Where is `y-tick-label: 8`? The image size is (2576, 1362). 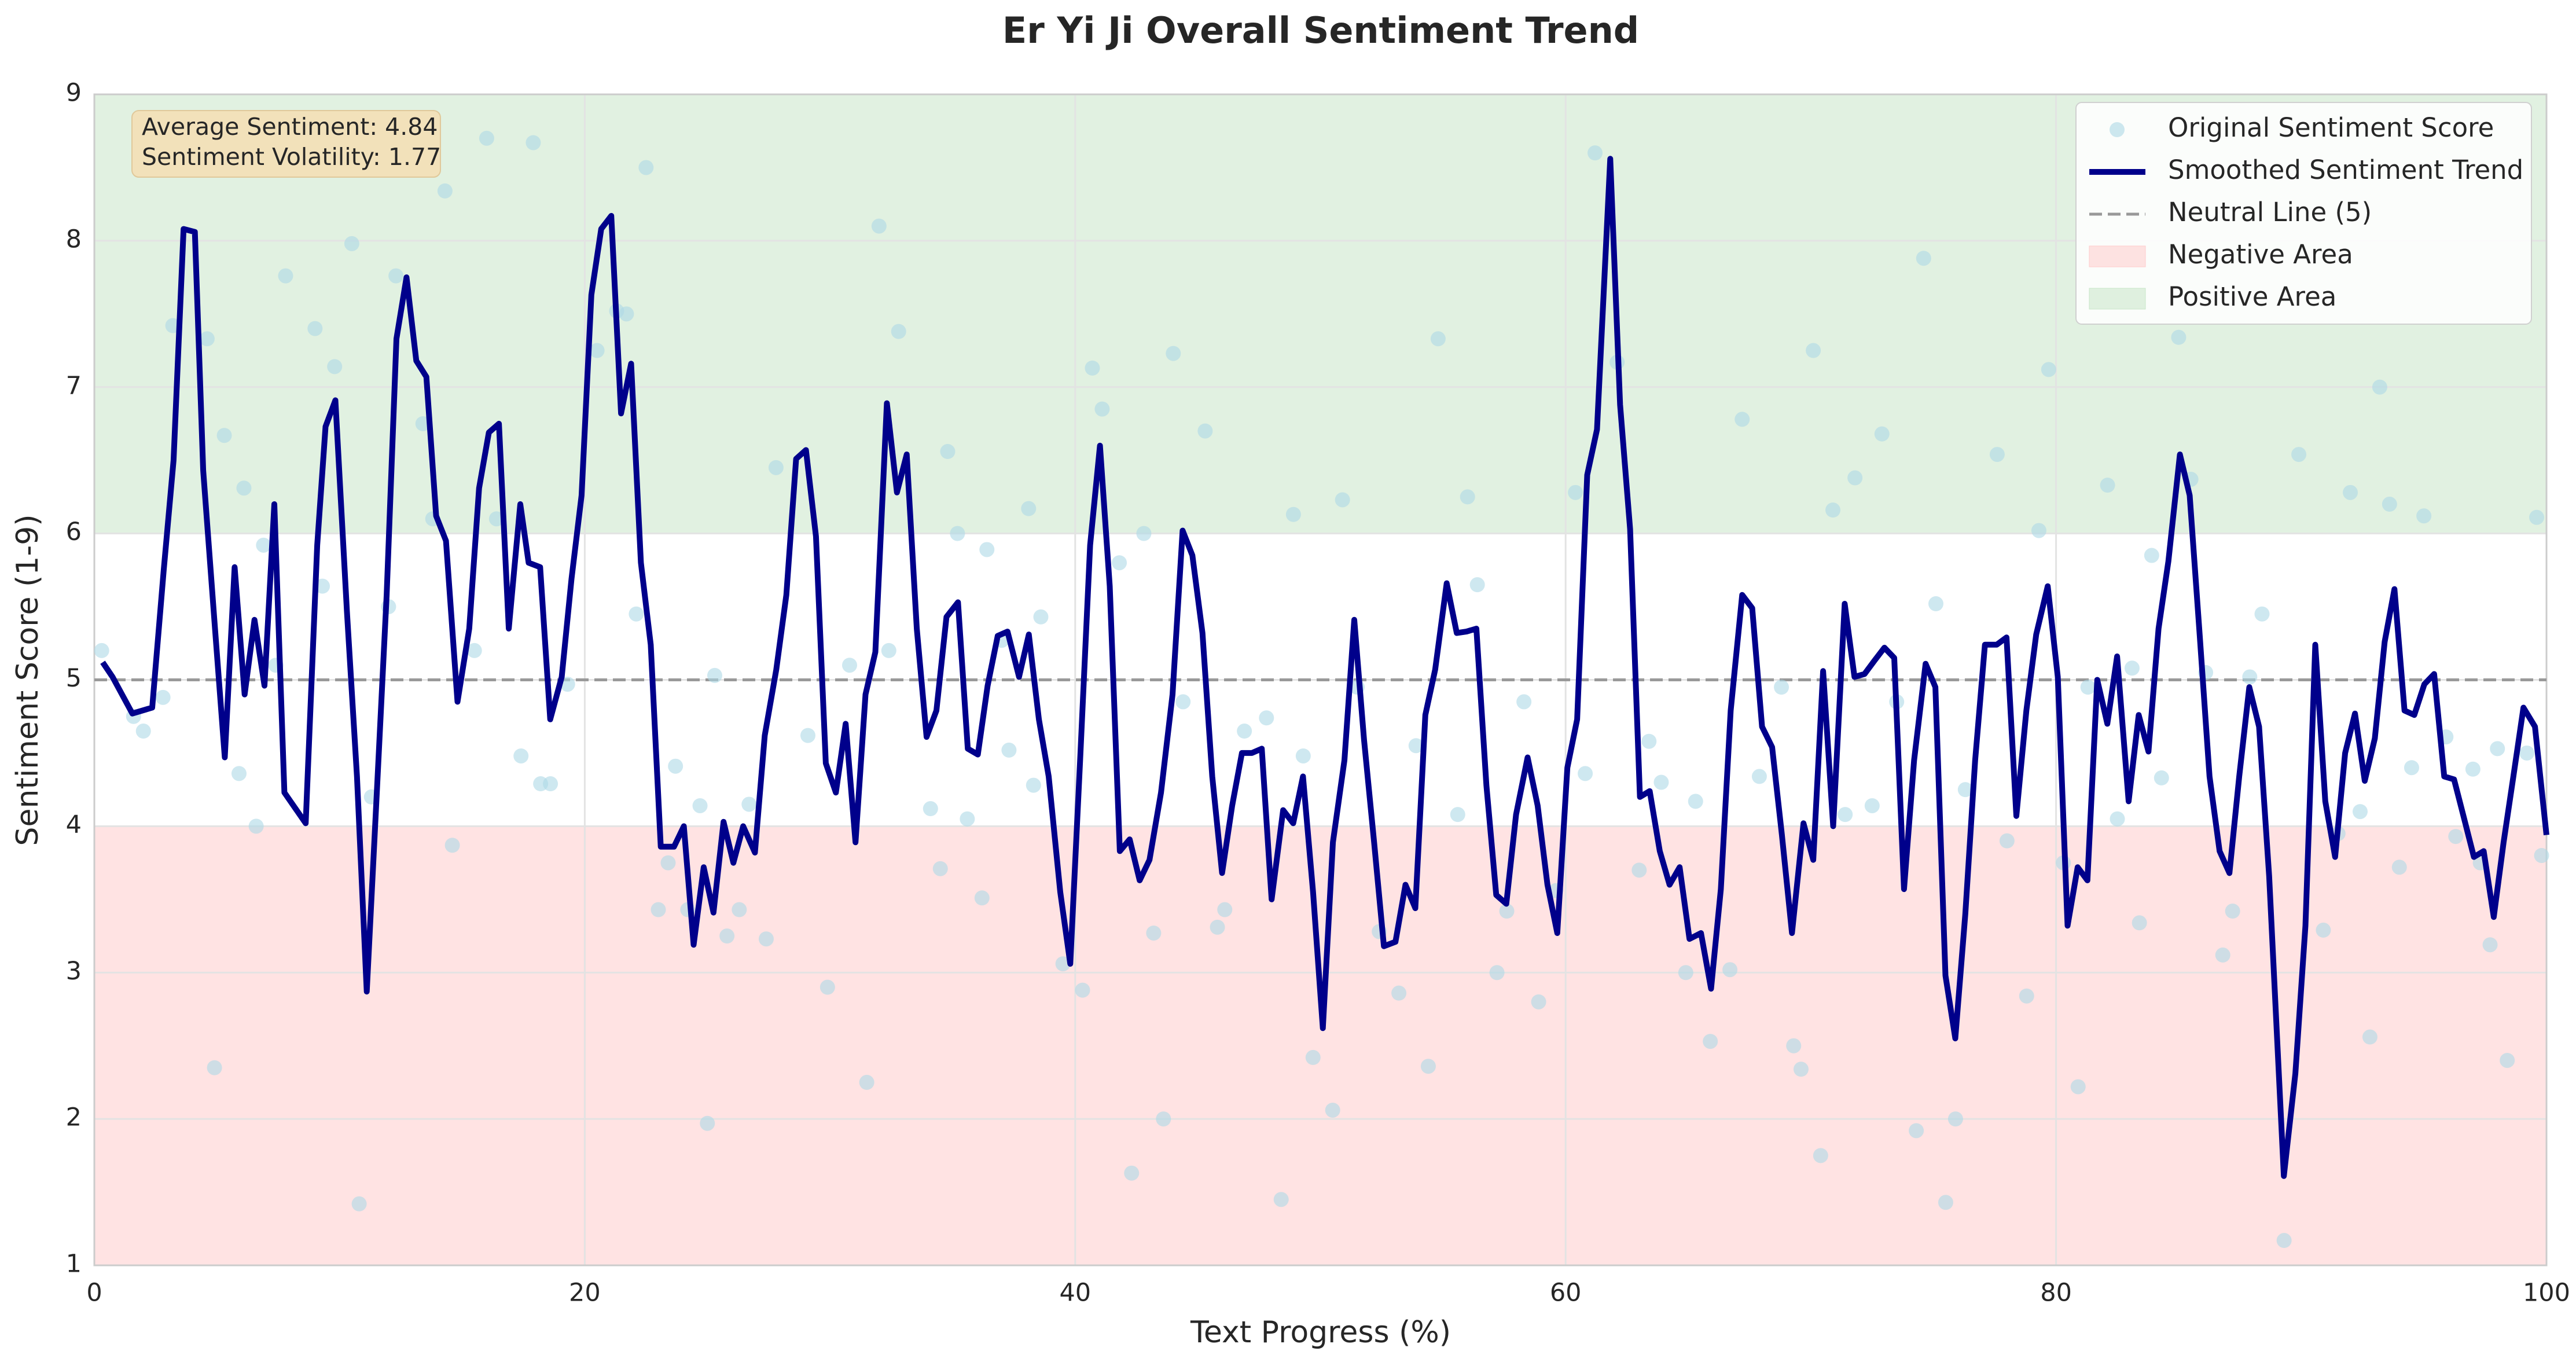
y-tick-label: 8 is located at coordinates (74, 239).